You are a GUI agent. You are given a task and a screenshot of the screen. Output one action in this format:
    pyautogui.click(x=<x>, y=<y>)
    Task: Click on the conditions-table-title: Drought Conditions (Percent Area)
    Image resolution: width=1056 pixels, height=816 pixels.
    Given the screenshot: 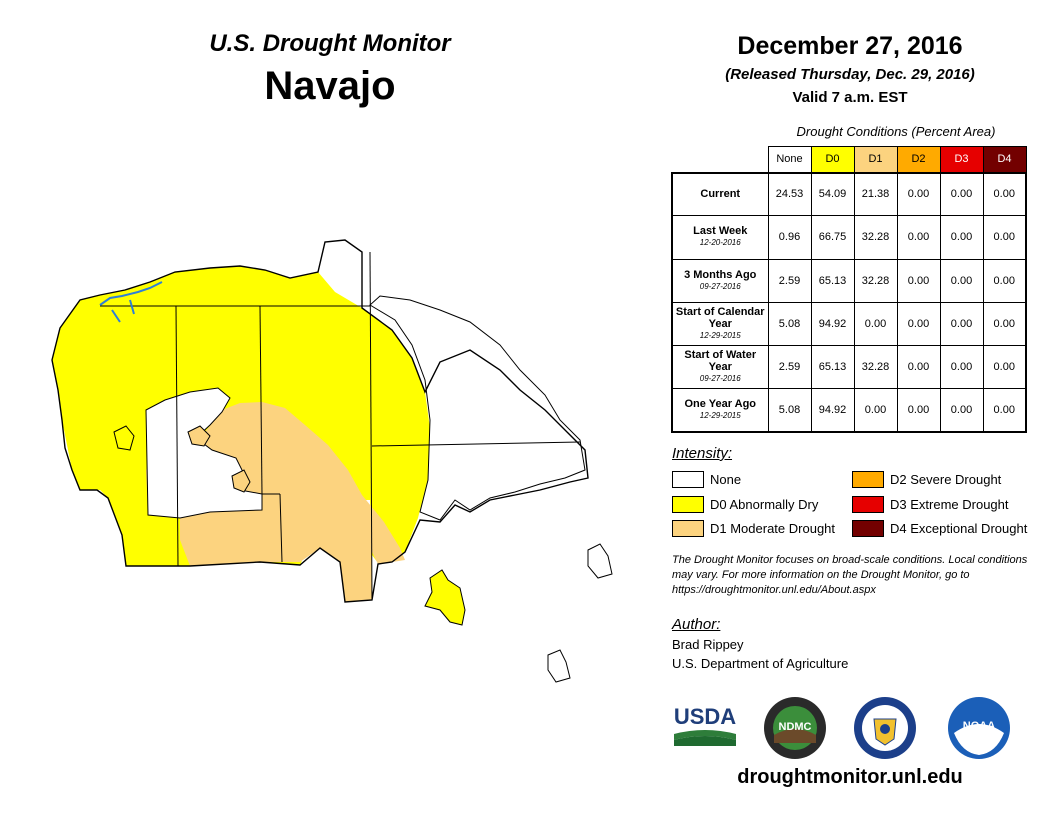 What is the action you would take?
    pyautogui.click(x=896, y=131)
    